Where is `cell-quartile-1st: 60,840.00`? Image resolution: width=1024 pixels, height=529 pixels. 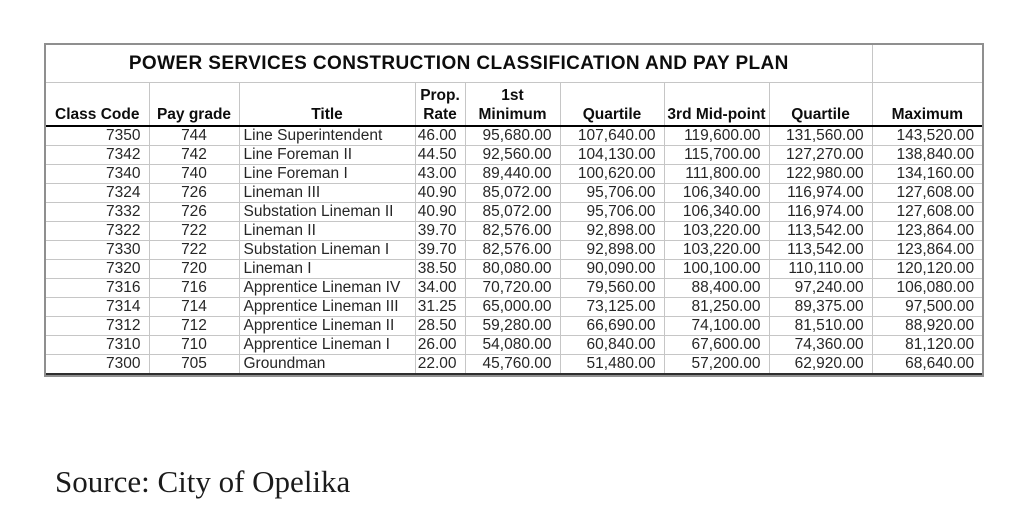 cell-quartile-1st: 60,840.00 is located at coordinates (612, 345).